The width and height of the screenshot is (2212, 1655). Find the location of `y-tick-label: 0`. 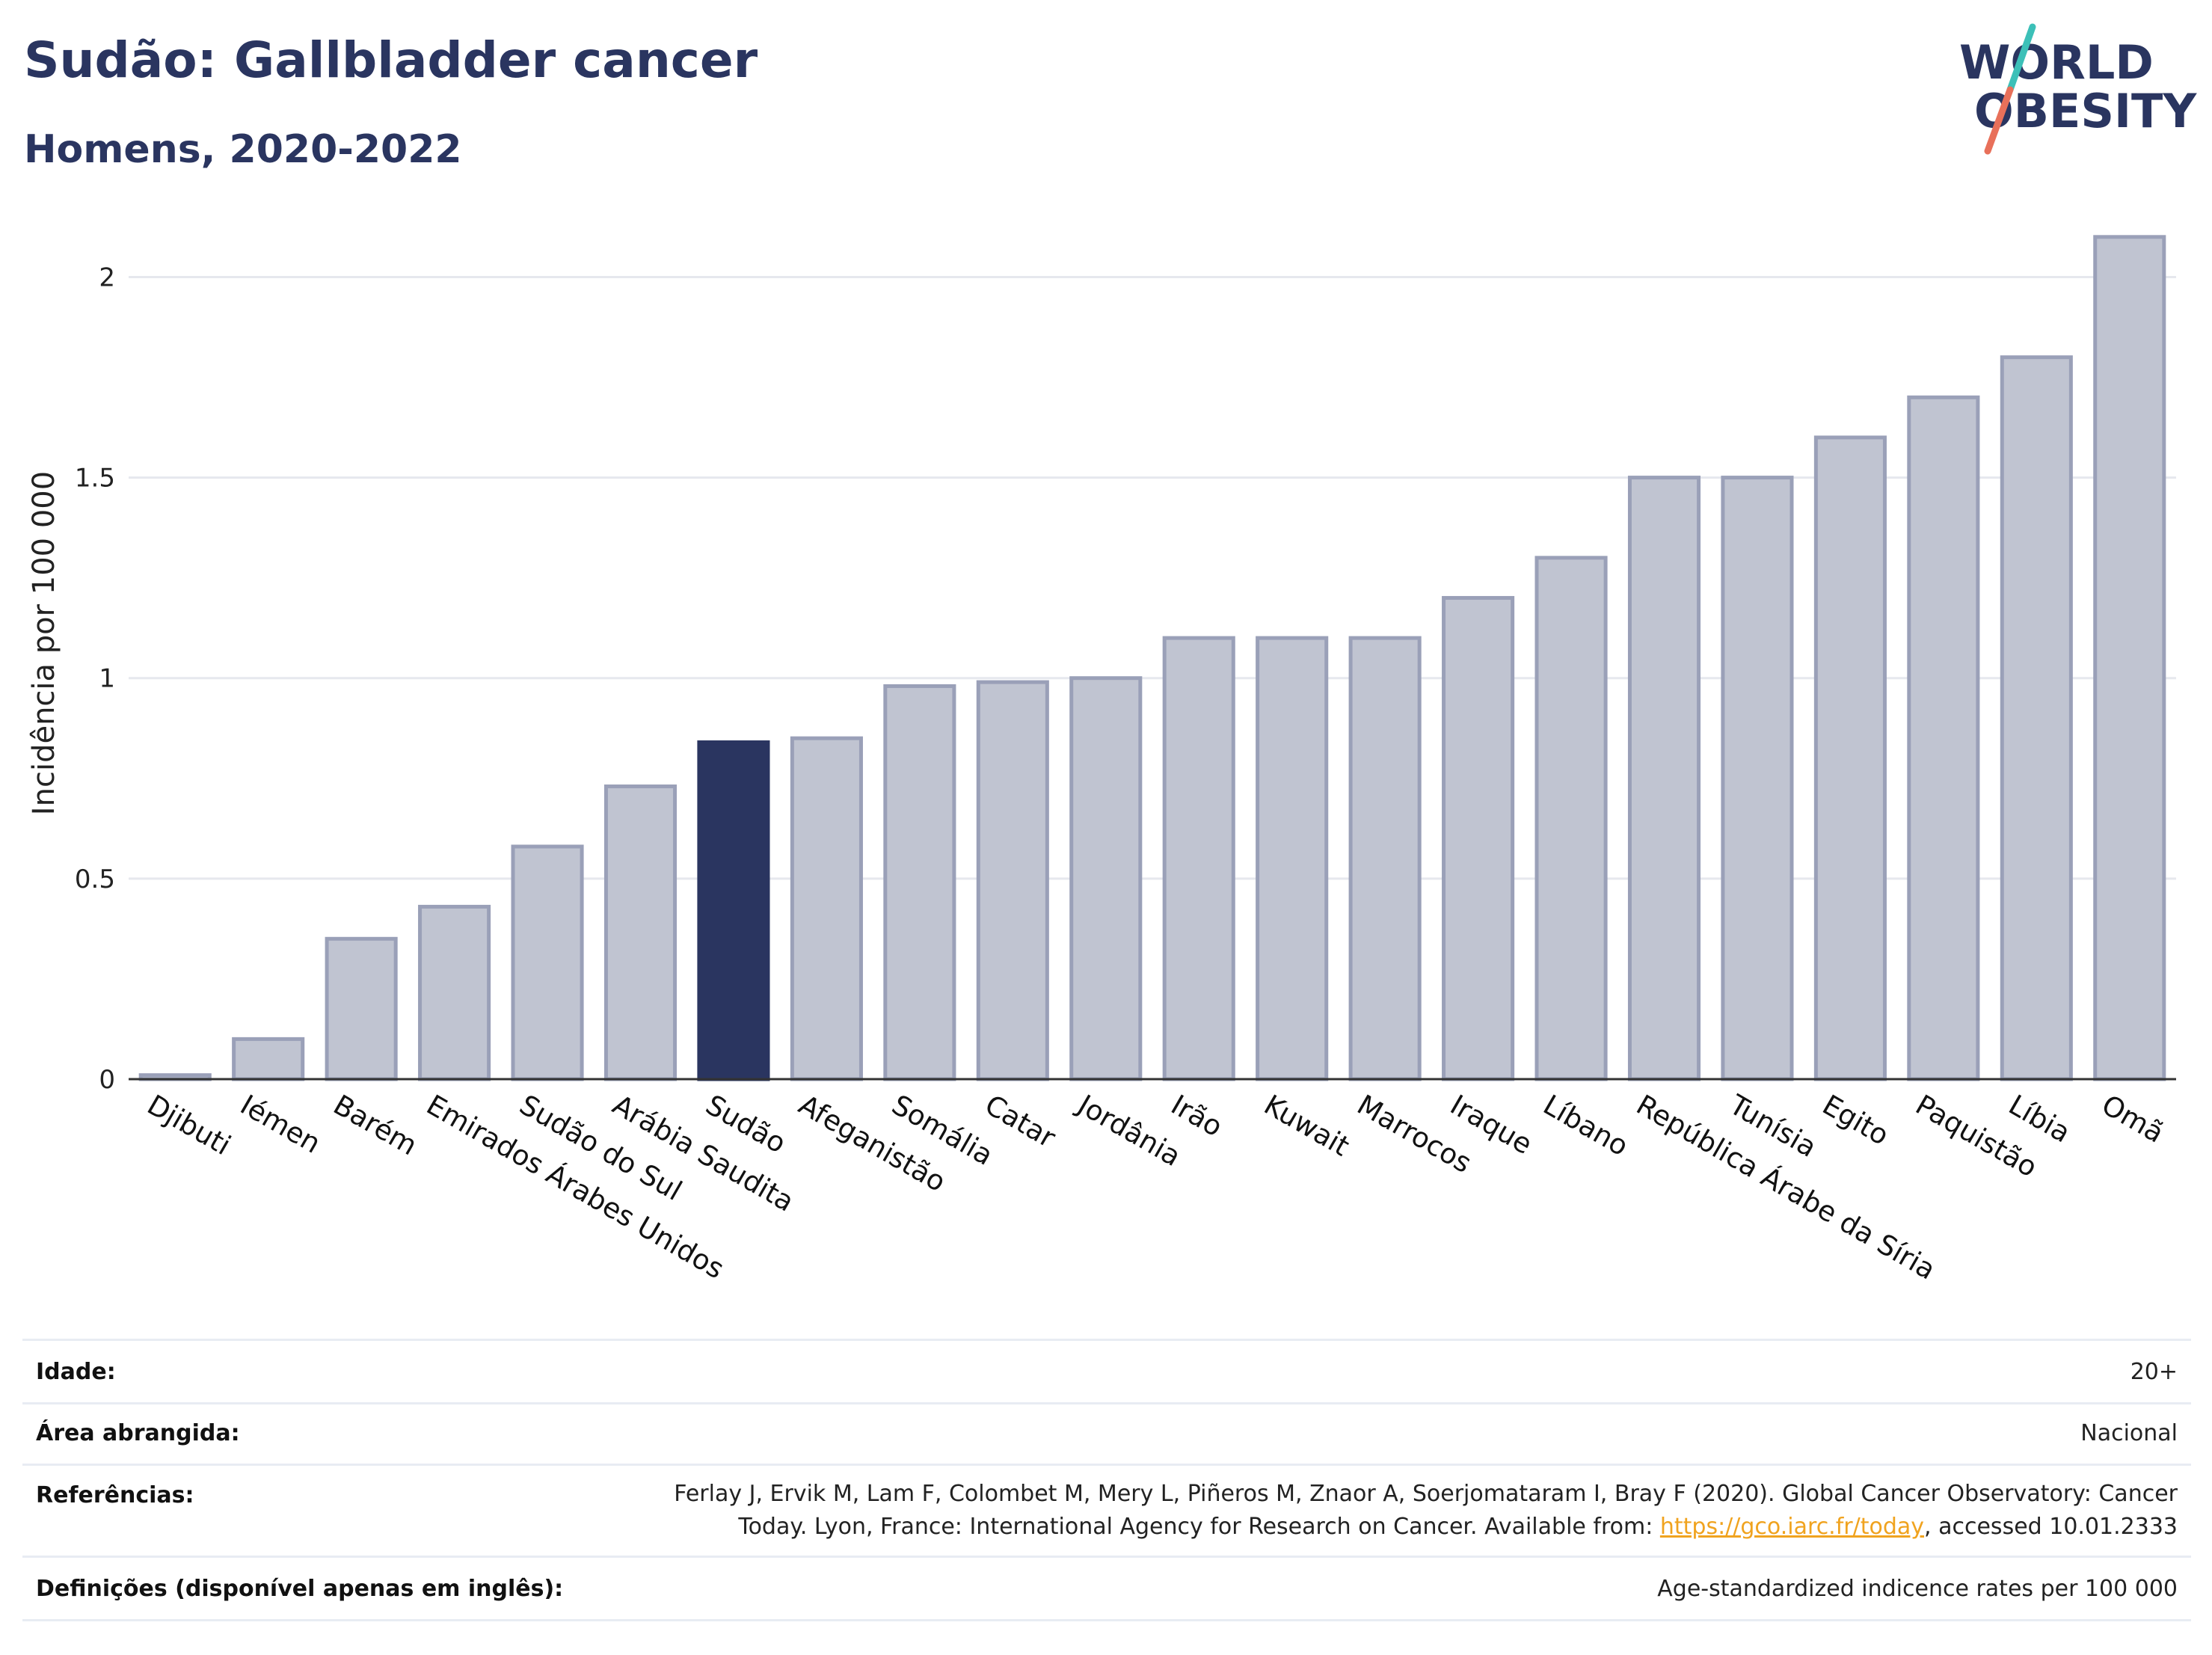

y-tick-label: 0 is located at coordinates (107, 1080).